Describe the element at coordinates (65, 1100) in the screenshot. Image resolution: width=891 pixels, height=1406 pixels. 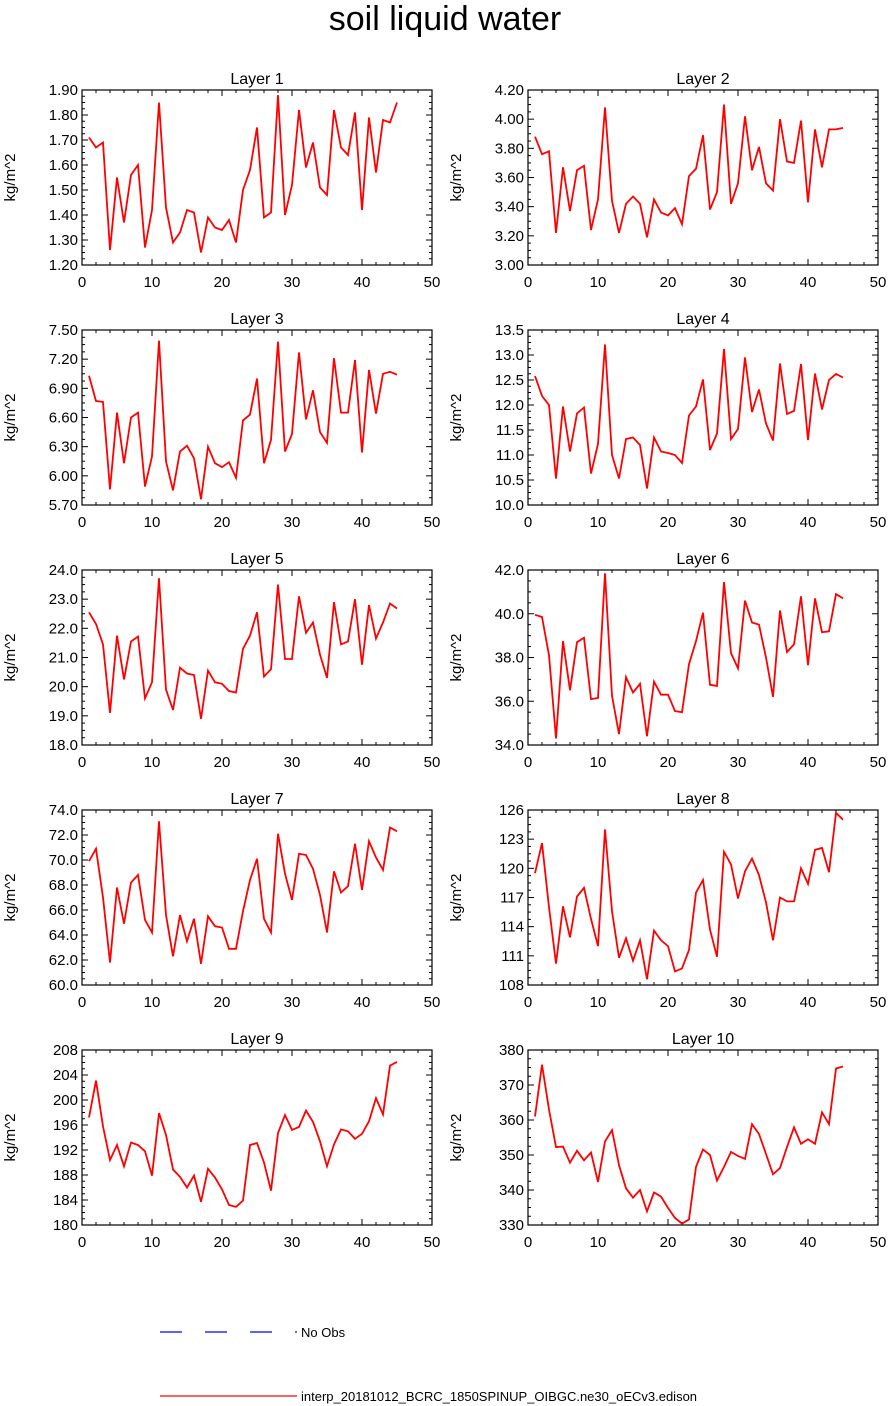
I see `y-tick-label: 200` at that location.